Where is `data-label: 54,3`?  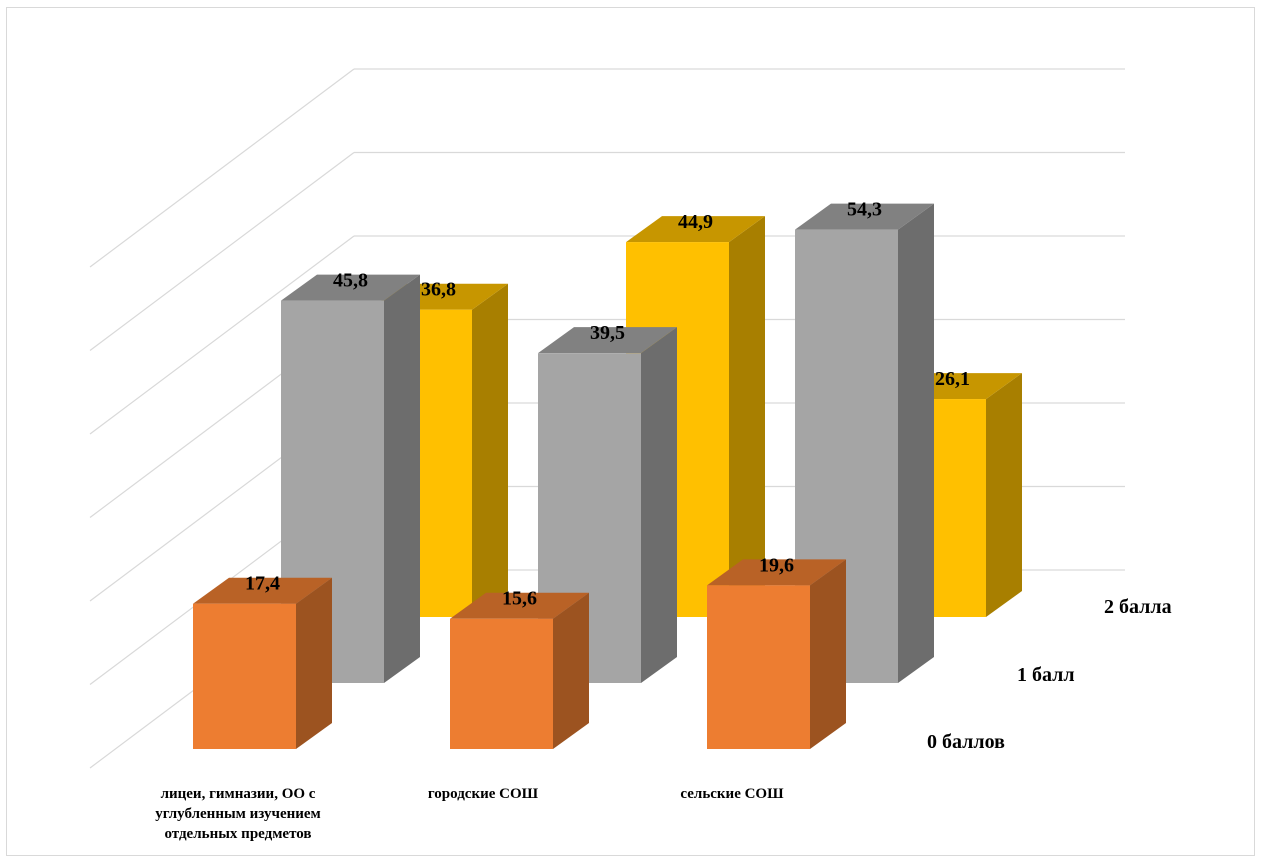
data-label: 54,3 is located at coordinates (864, 210).